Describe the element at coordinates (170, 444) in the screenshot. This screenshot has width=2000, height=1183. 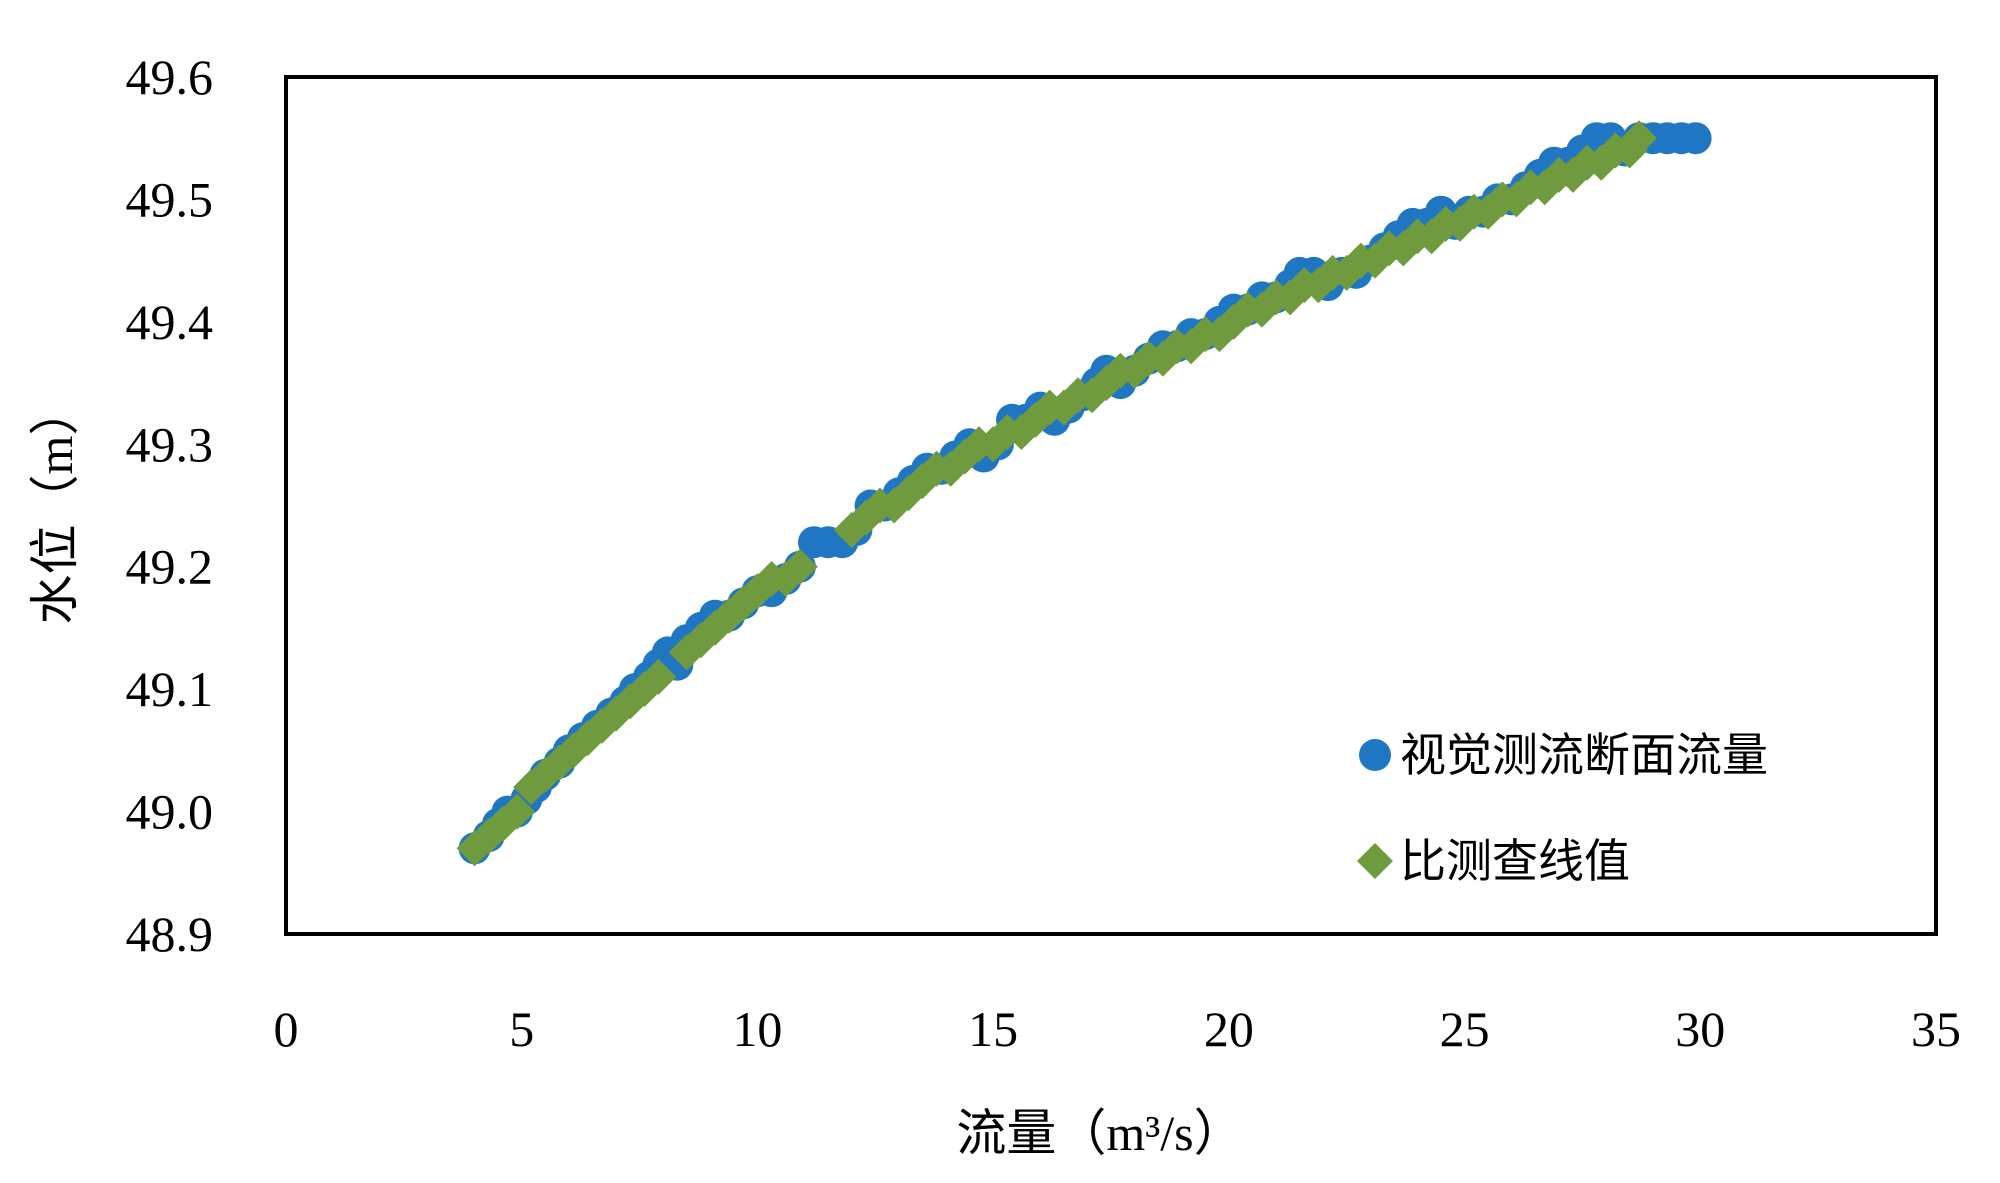
I see `y-tick-label: 49.3` at that location.